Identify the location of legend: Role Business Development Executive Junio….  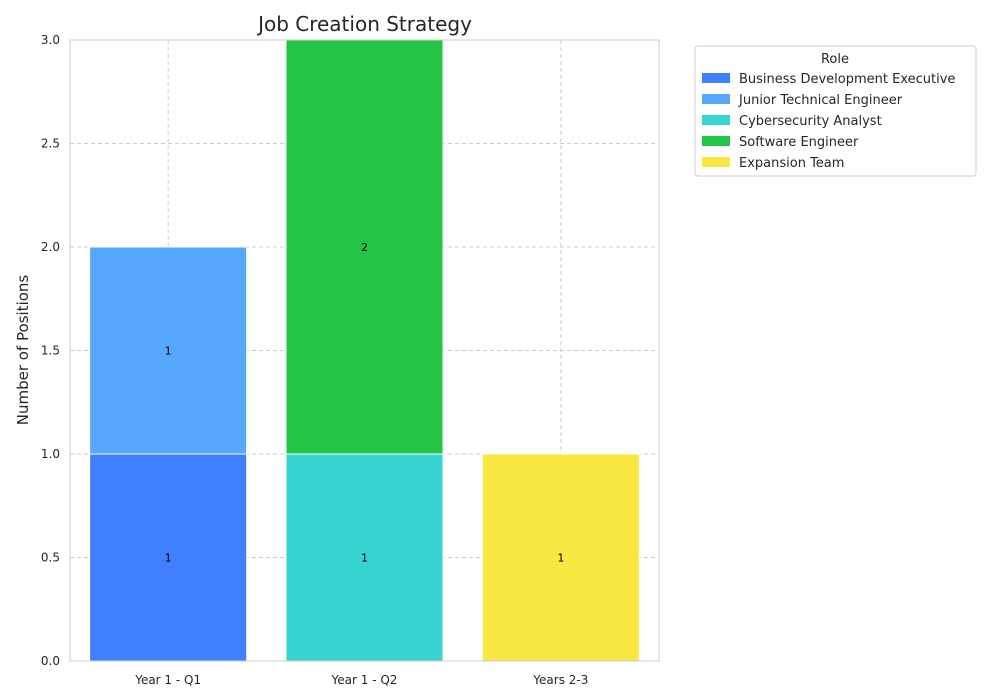
(835, 111).